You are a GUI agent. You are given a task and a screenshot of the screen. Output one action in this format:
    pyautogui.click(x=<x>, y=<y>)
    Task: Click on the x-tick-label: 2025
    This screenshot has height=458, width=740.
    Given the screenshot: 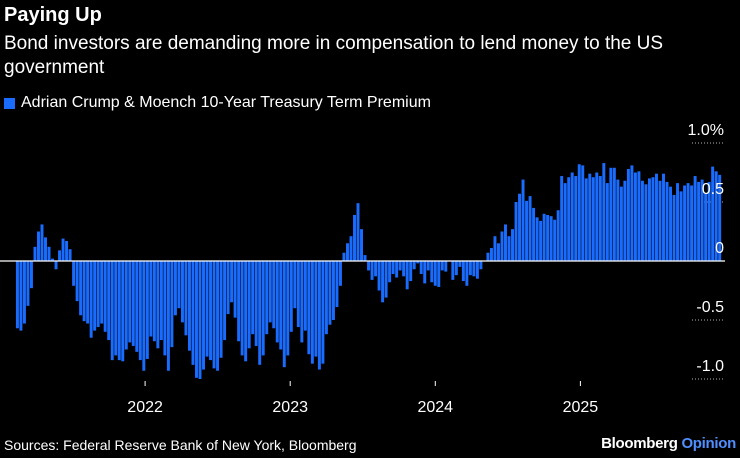 What is the action you would take?
    pyautogui.click(x=581, y=407)
    